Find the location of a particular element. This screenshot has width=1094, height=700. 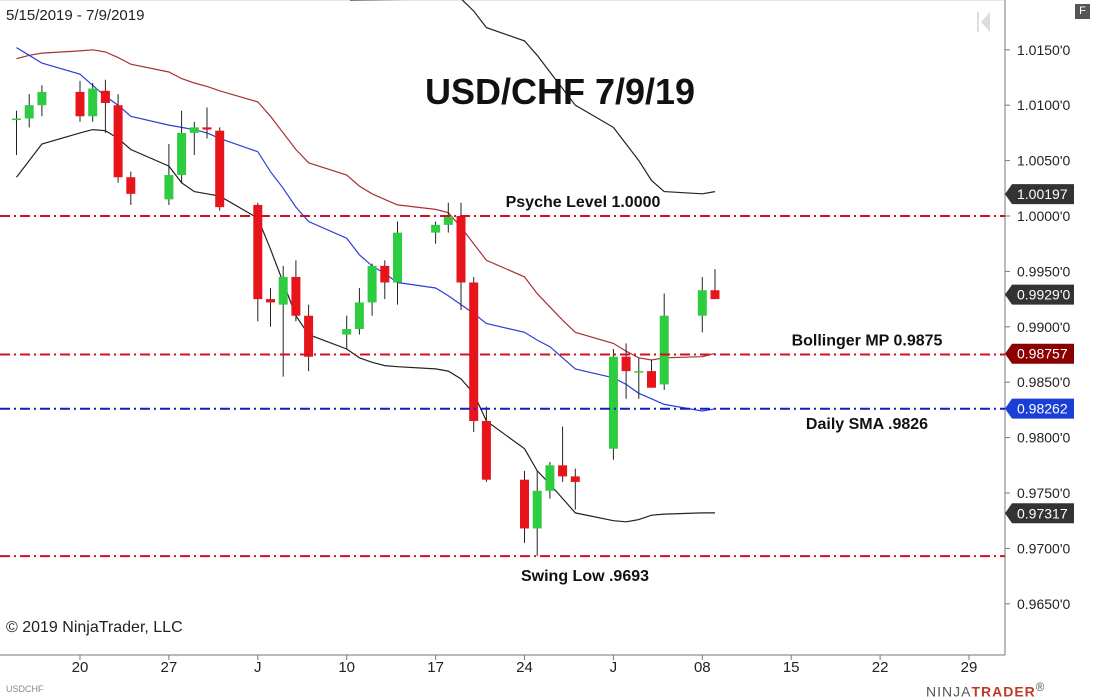

x-tick-label: 22 is located at coordinates (880, 667).